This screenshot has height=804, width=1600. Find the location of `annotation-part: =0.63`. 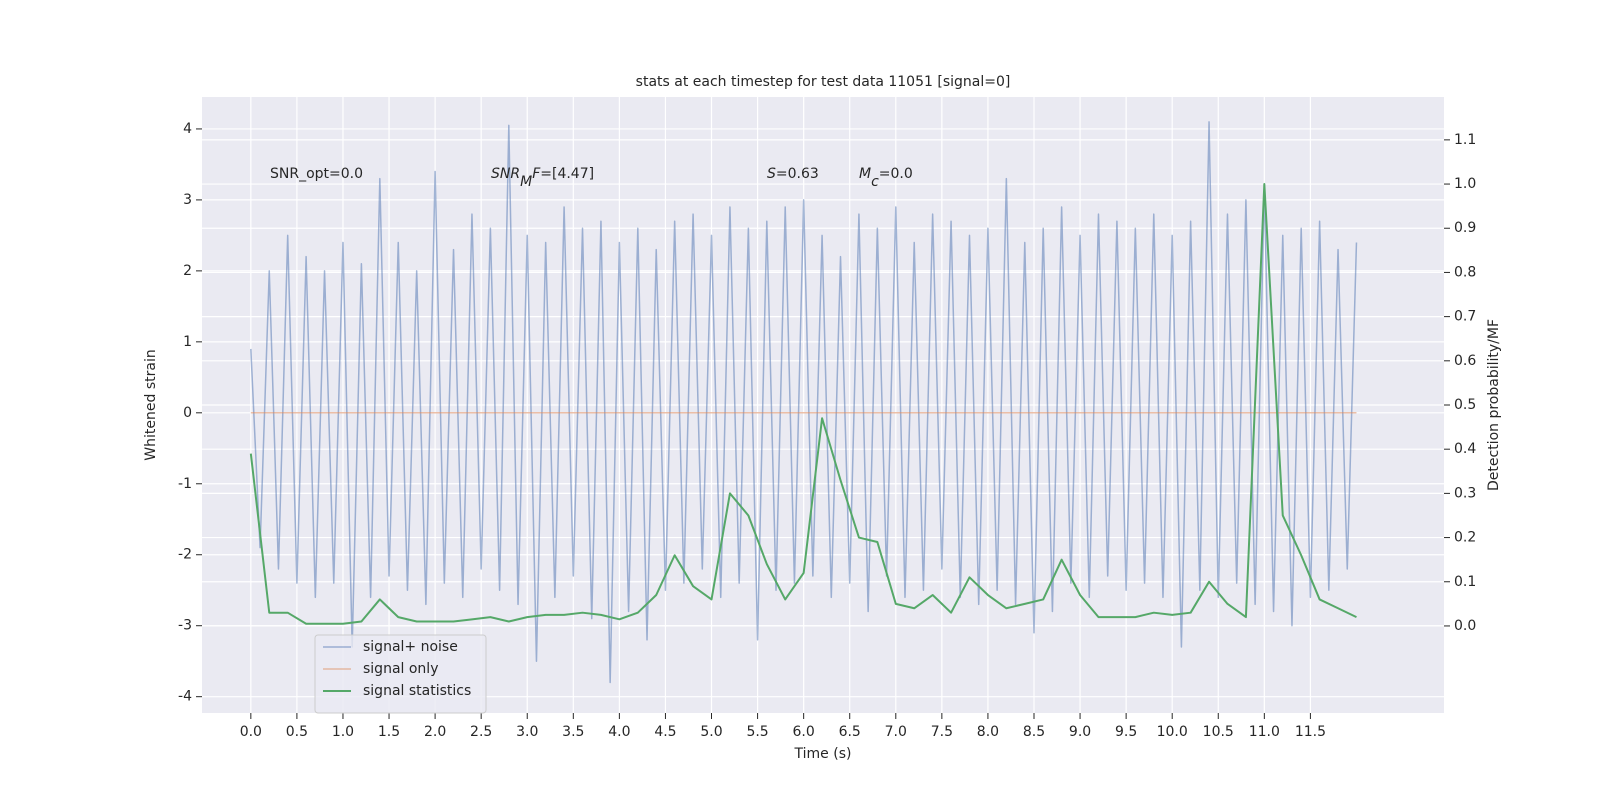

annotation-part: =0.63 is located at coordinates (797, 174).